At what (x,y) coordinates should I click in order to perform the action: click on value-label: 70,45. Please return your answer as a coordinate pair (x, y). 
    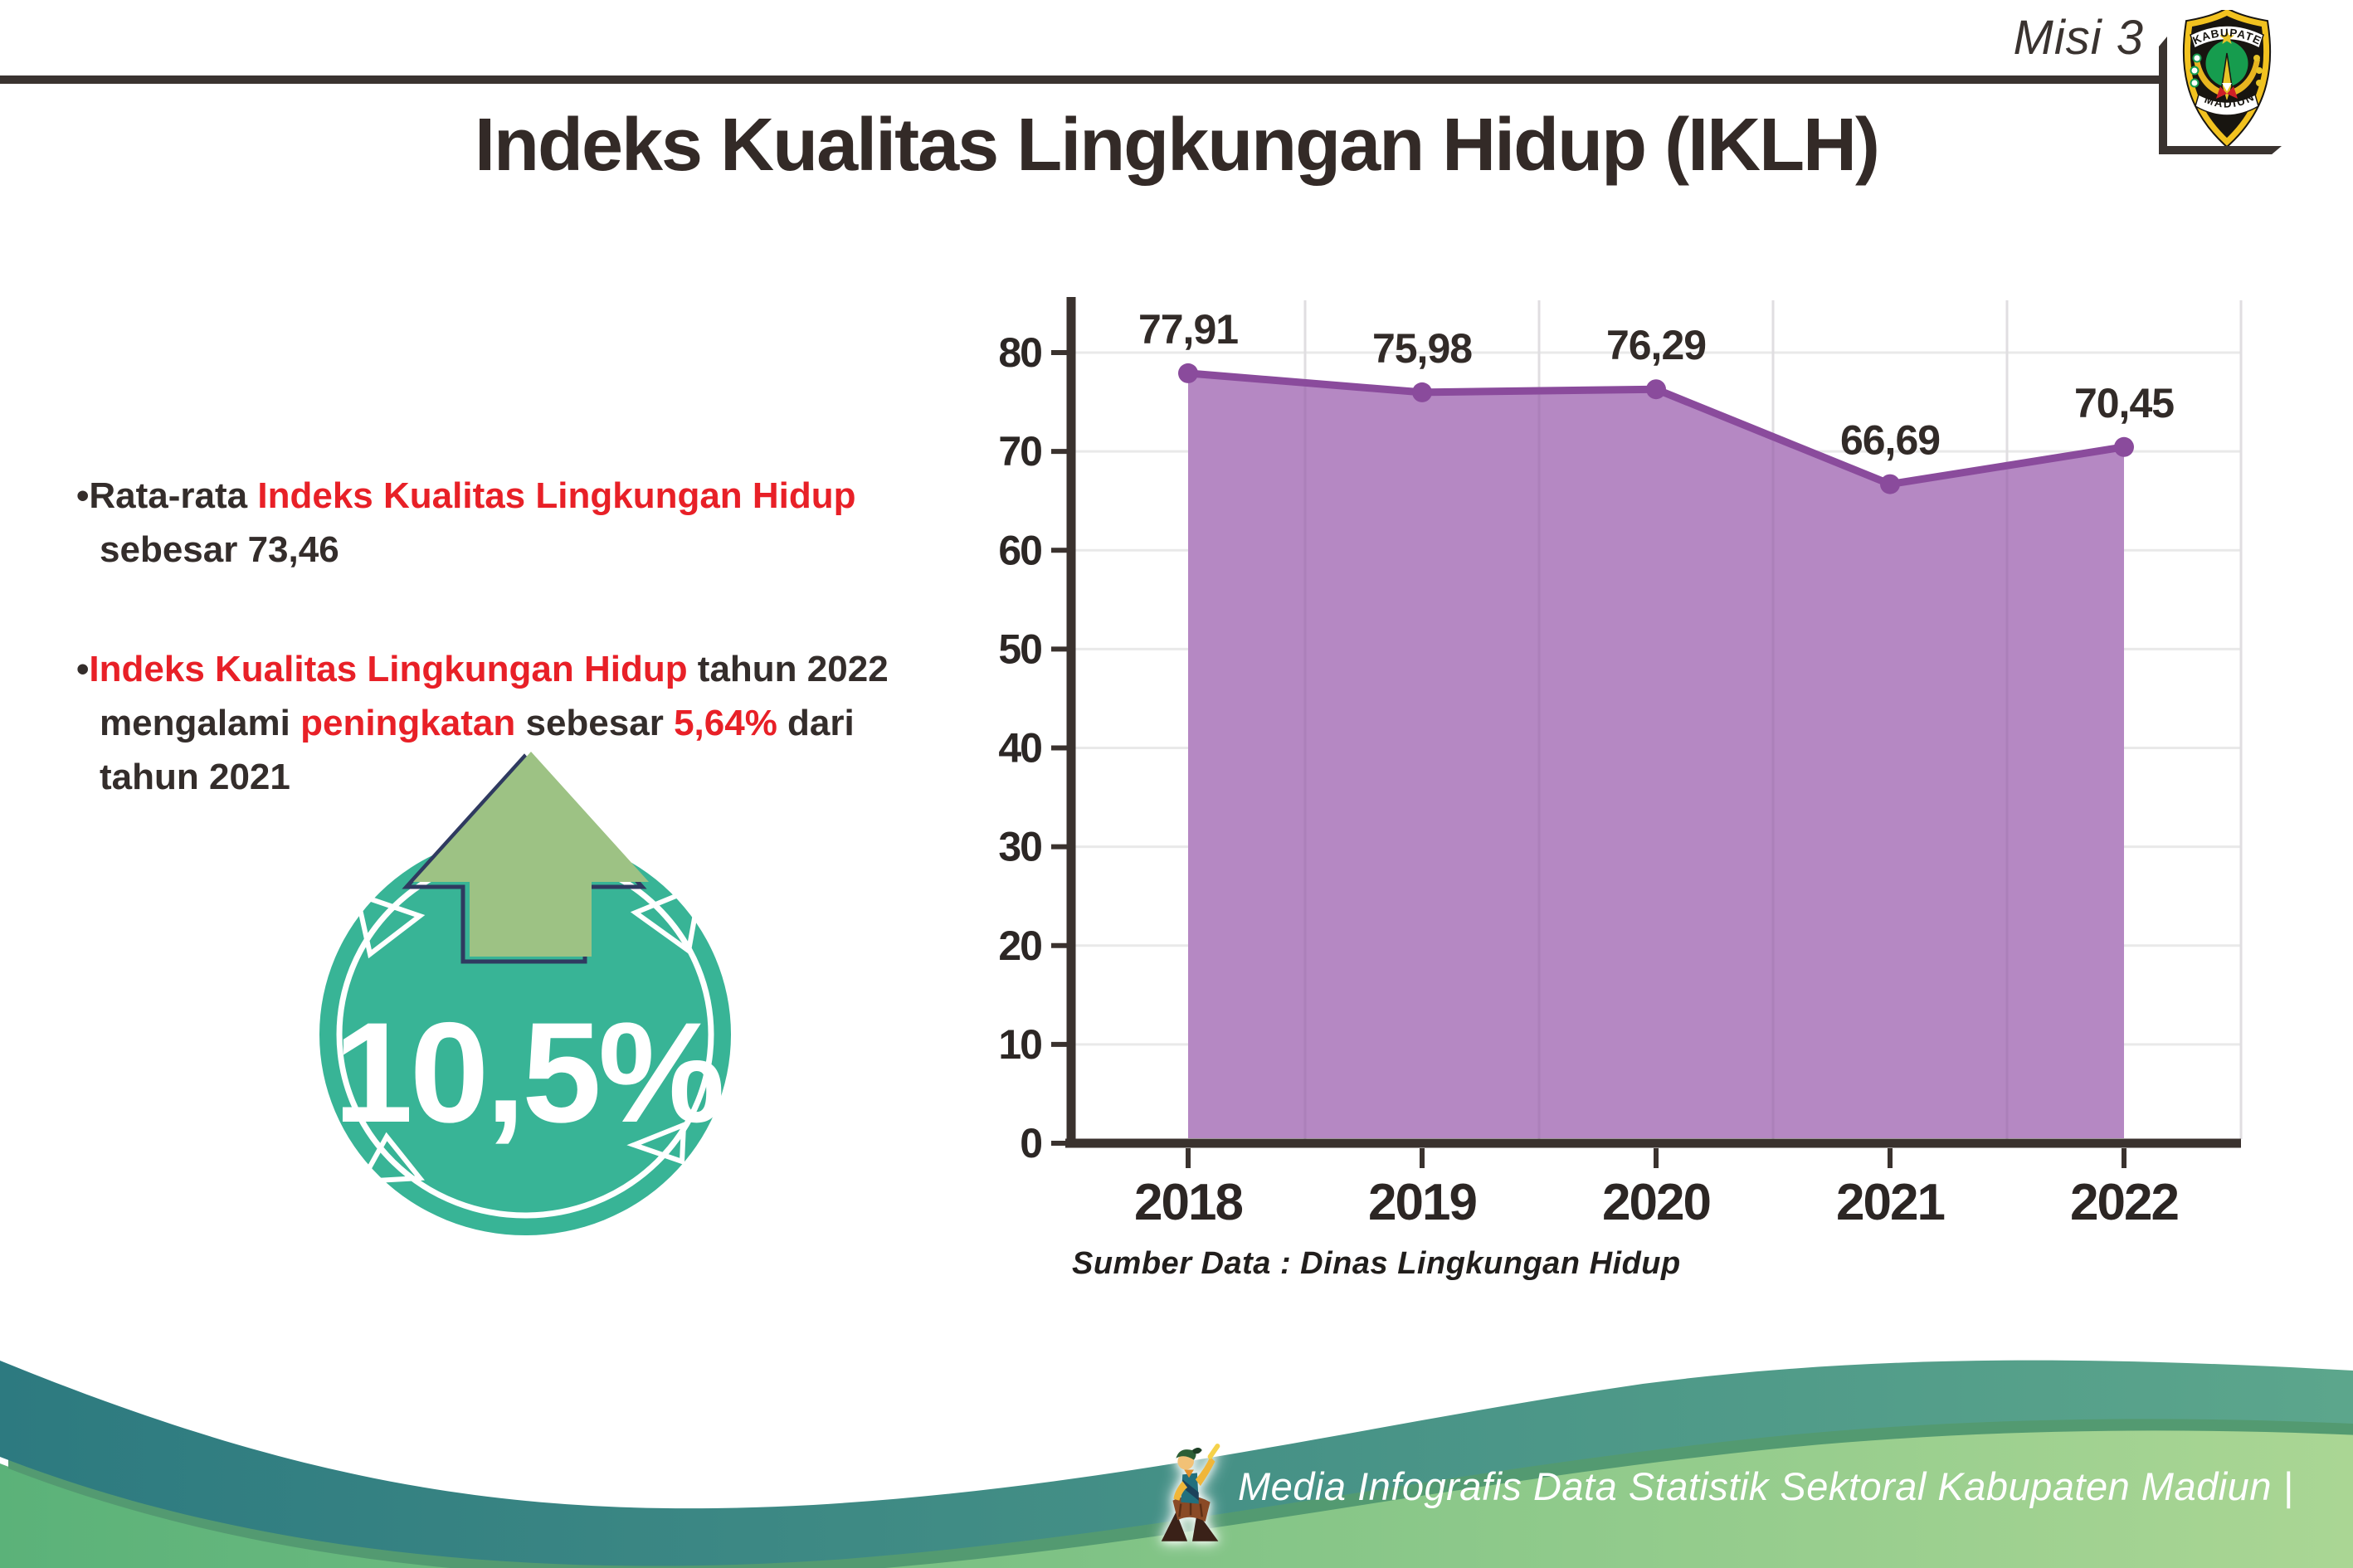
    Looking at the image, I should click on (2124, 403).